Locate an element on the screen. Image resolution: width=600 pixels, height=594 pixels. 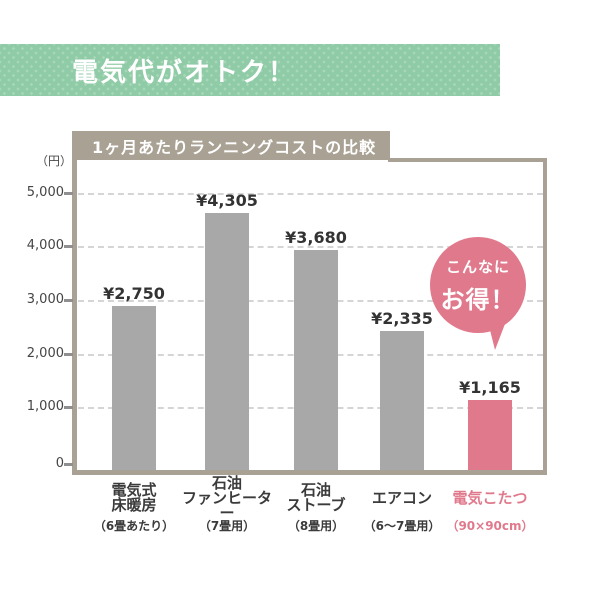
y-tick-label: 1,000 is located at coordinates (45, 406).